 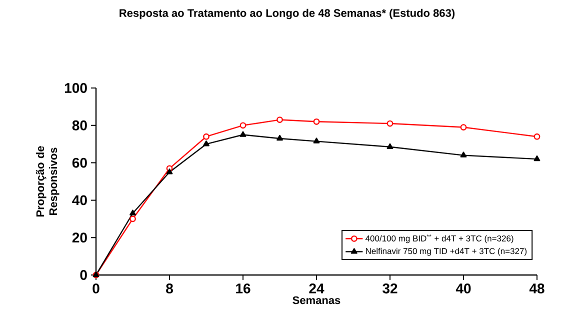 I want to click on x-tick-label: 40, so click(x=463, y=289).